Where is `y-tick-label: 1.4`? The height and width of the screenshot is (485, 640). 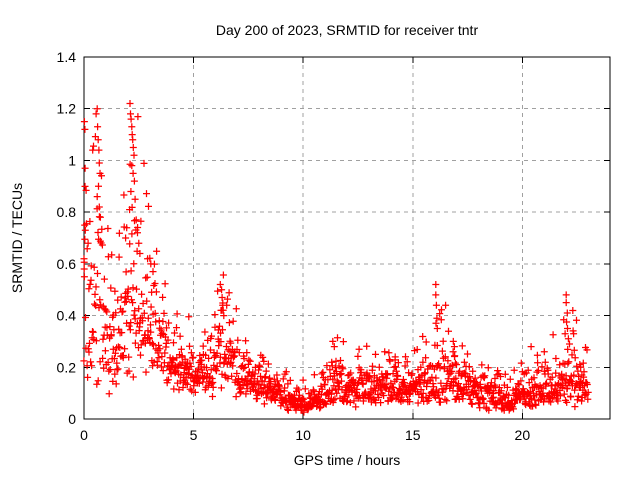 y-tick-label: 1.4 is located at coordinates (67, 57).